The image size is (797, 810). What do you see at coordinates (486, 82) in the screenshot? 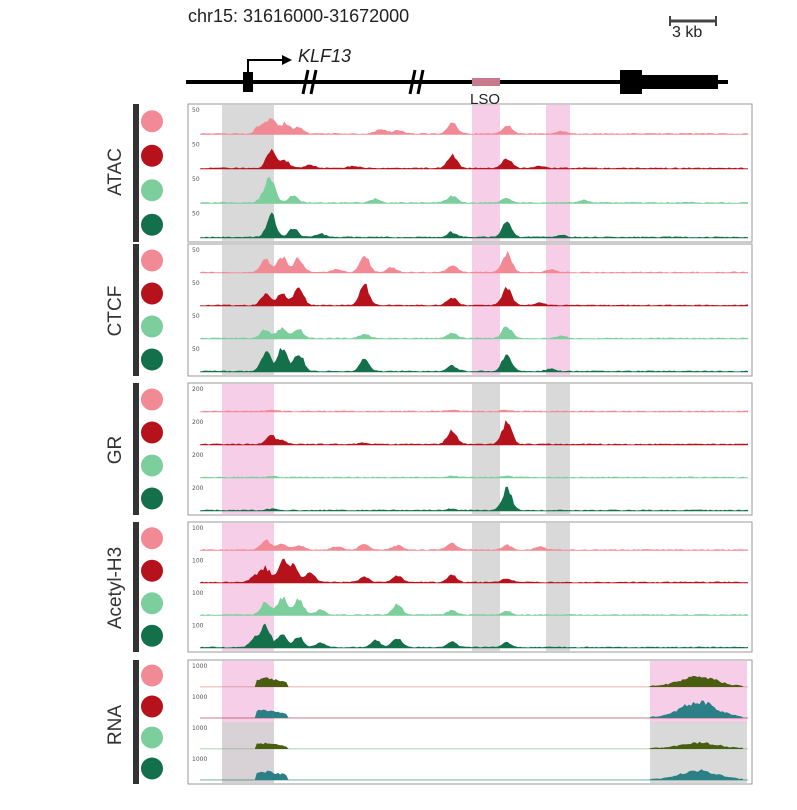
I see `lso-element` at bounding box center [486, 82].